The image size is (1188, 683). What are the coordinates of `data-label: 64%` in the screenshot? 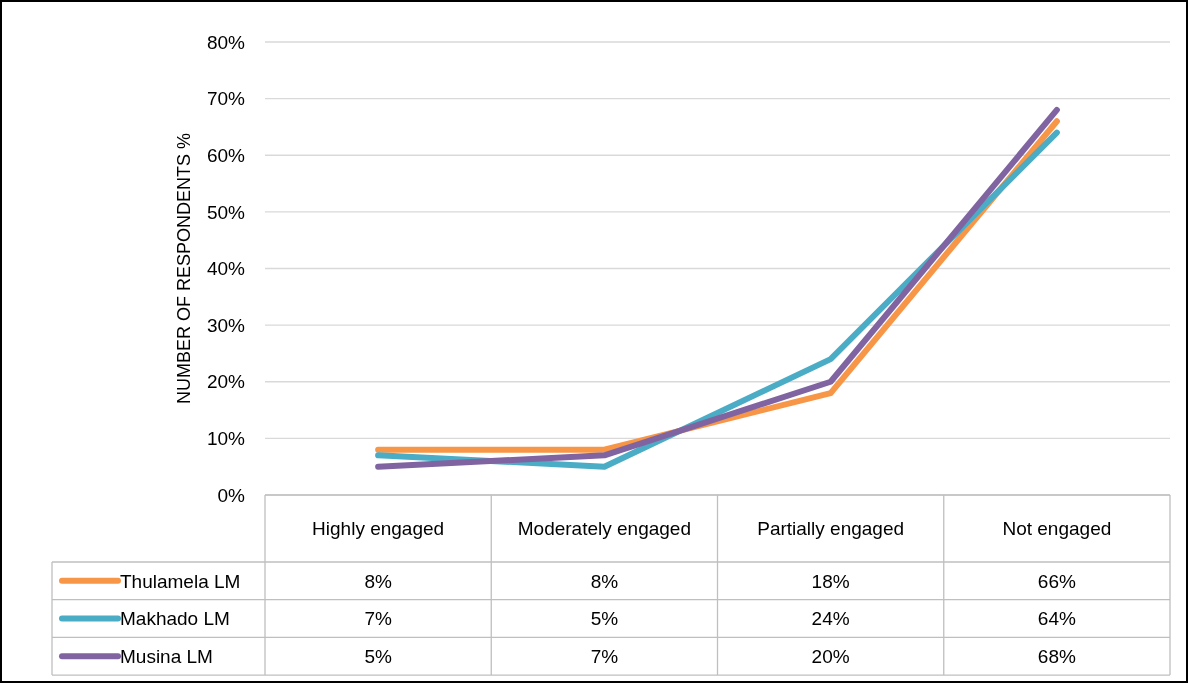 It's located at (1056, 619).